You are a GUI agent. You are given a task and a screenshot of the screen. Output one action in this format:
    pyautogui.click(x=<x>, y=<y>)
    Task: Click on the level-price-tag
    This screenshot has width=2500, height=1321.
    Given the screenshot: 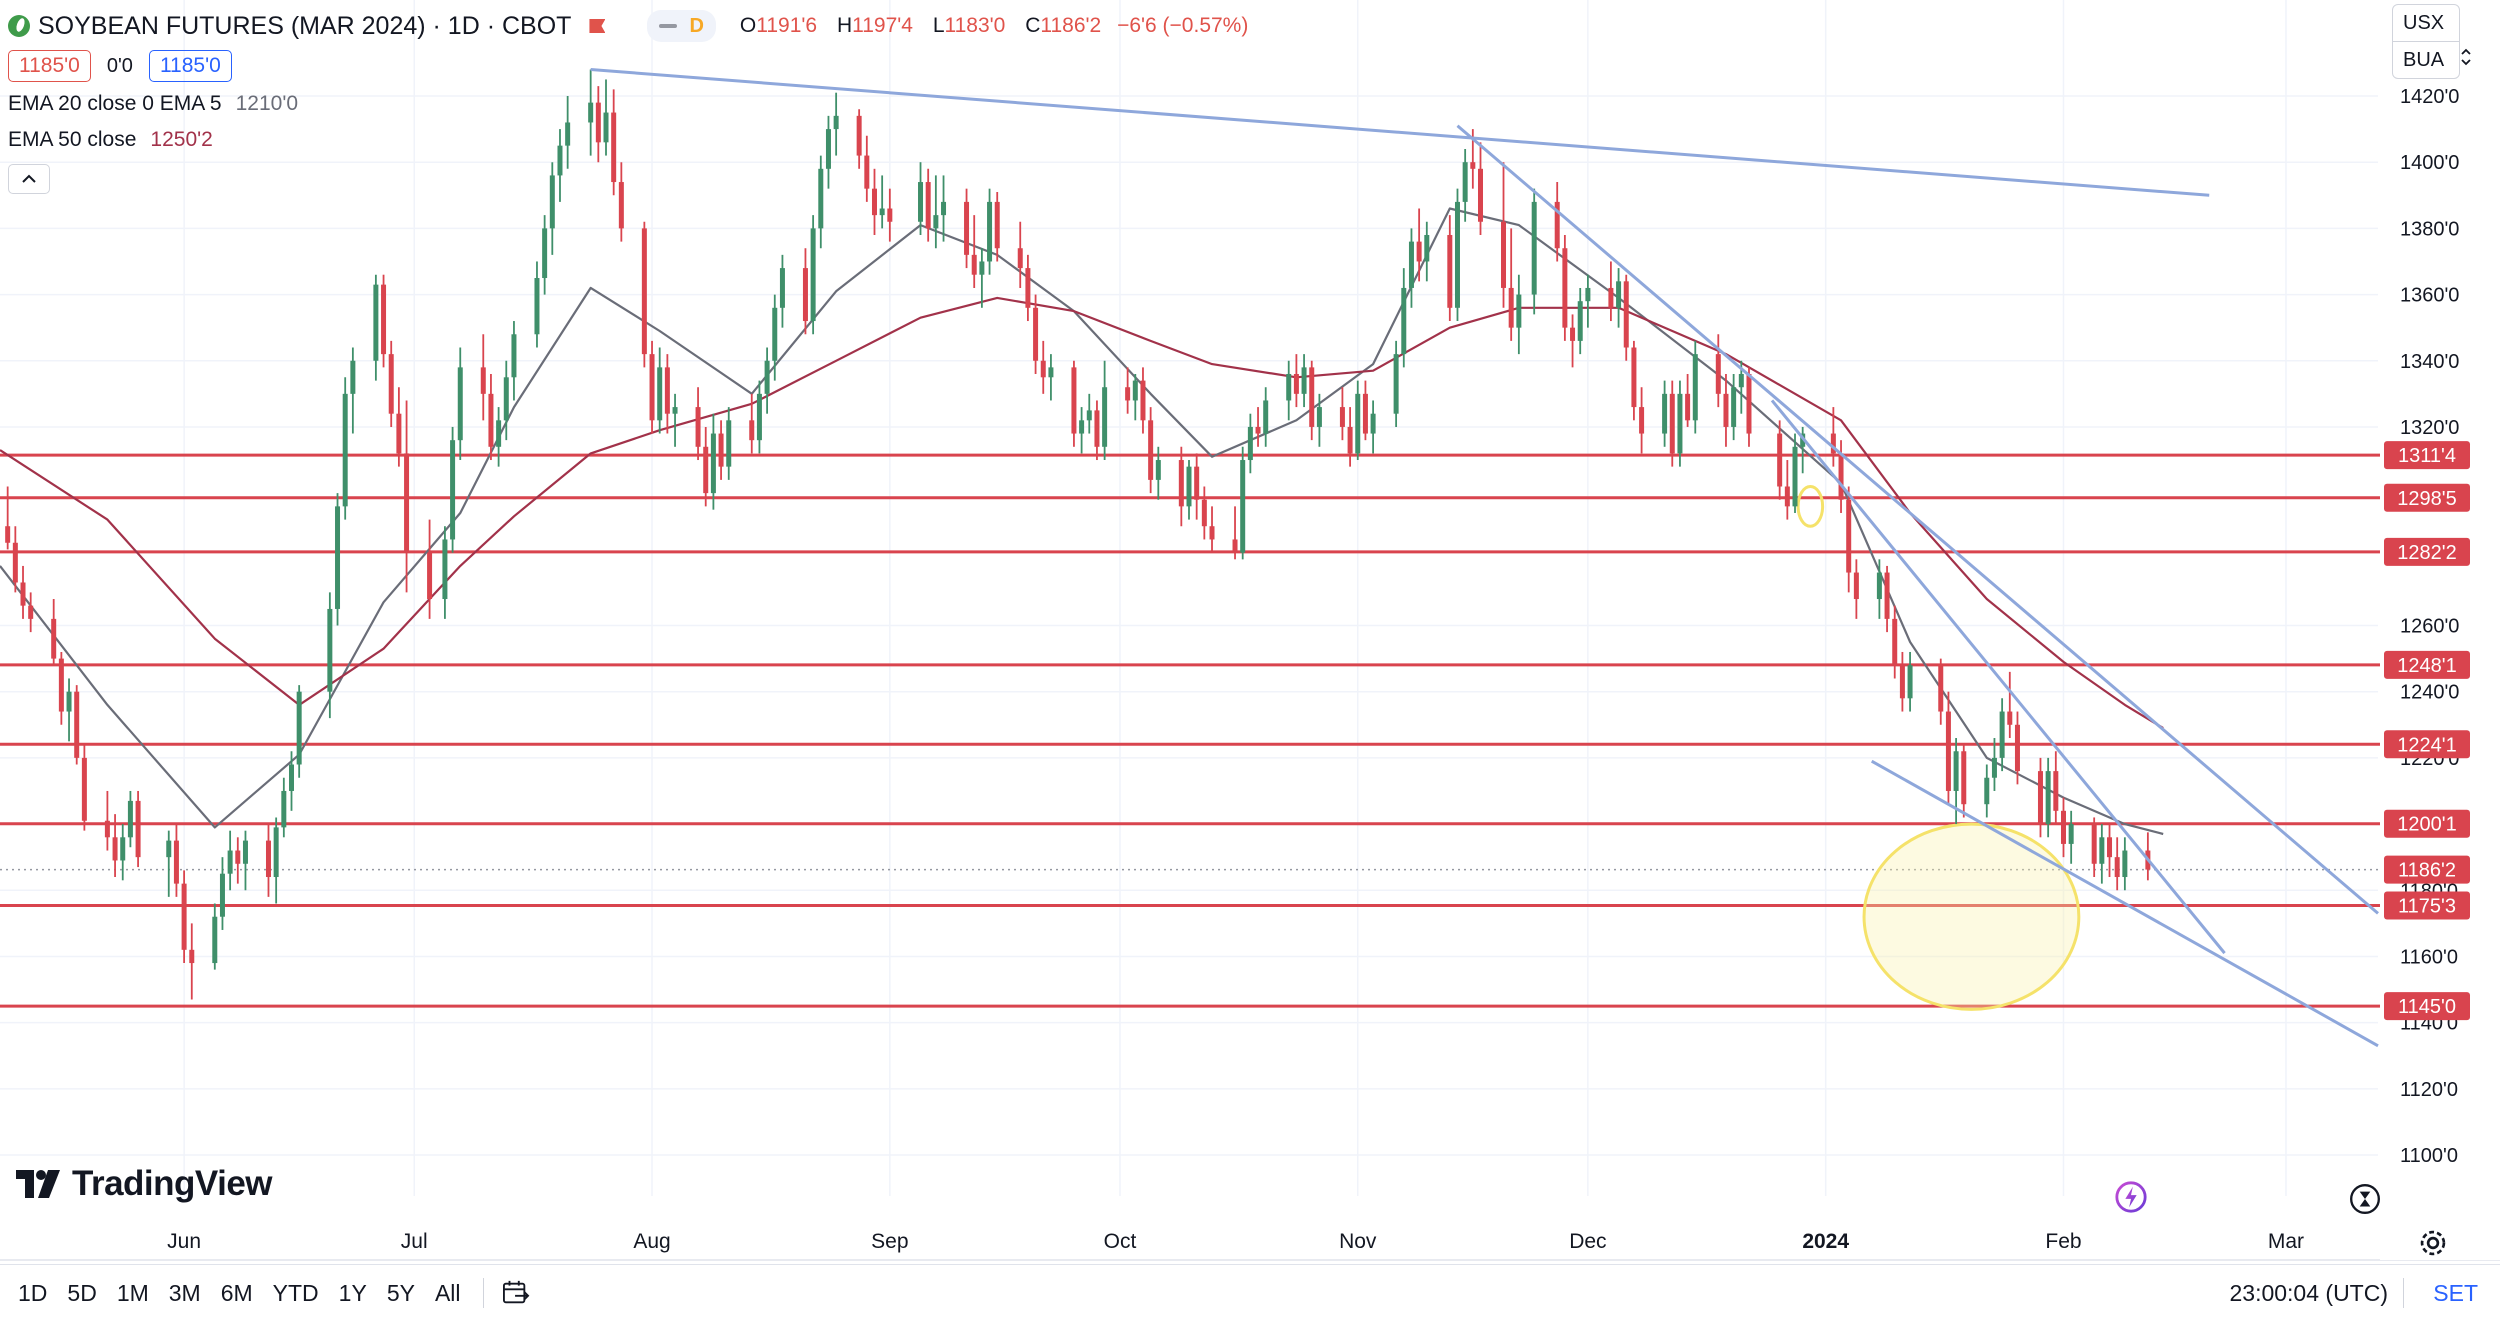 What is the action you would take?
    pyautogui.click(x=2427, y=497)
    